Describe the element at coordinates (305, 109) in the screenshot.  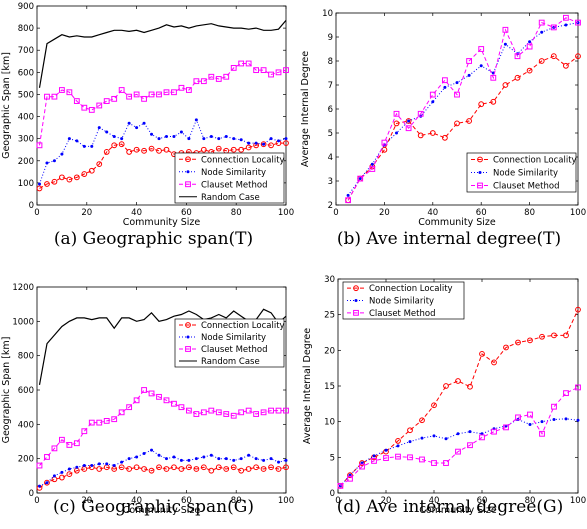
I see `y-axis-label: Average Internal Degree` at that location.